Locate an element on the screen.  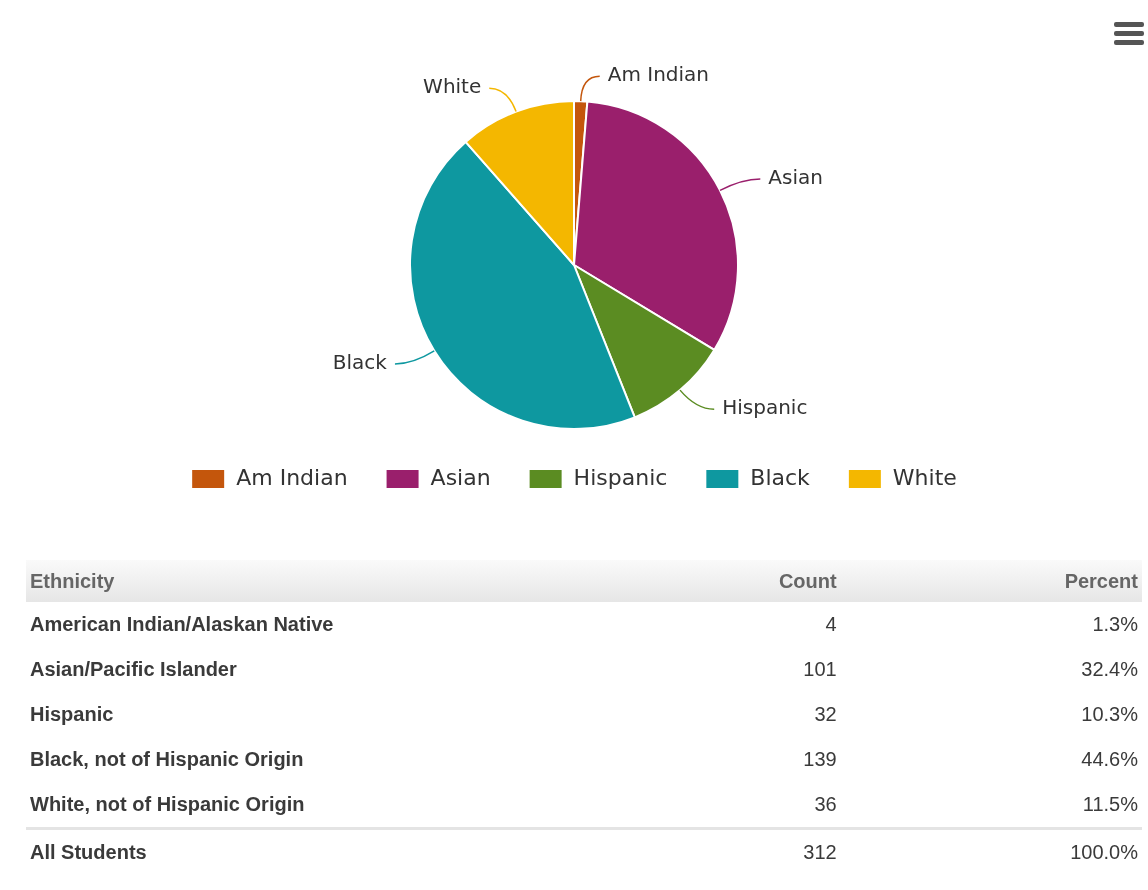
slice-label: Hispanic is located at coordinates (765, 407).